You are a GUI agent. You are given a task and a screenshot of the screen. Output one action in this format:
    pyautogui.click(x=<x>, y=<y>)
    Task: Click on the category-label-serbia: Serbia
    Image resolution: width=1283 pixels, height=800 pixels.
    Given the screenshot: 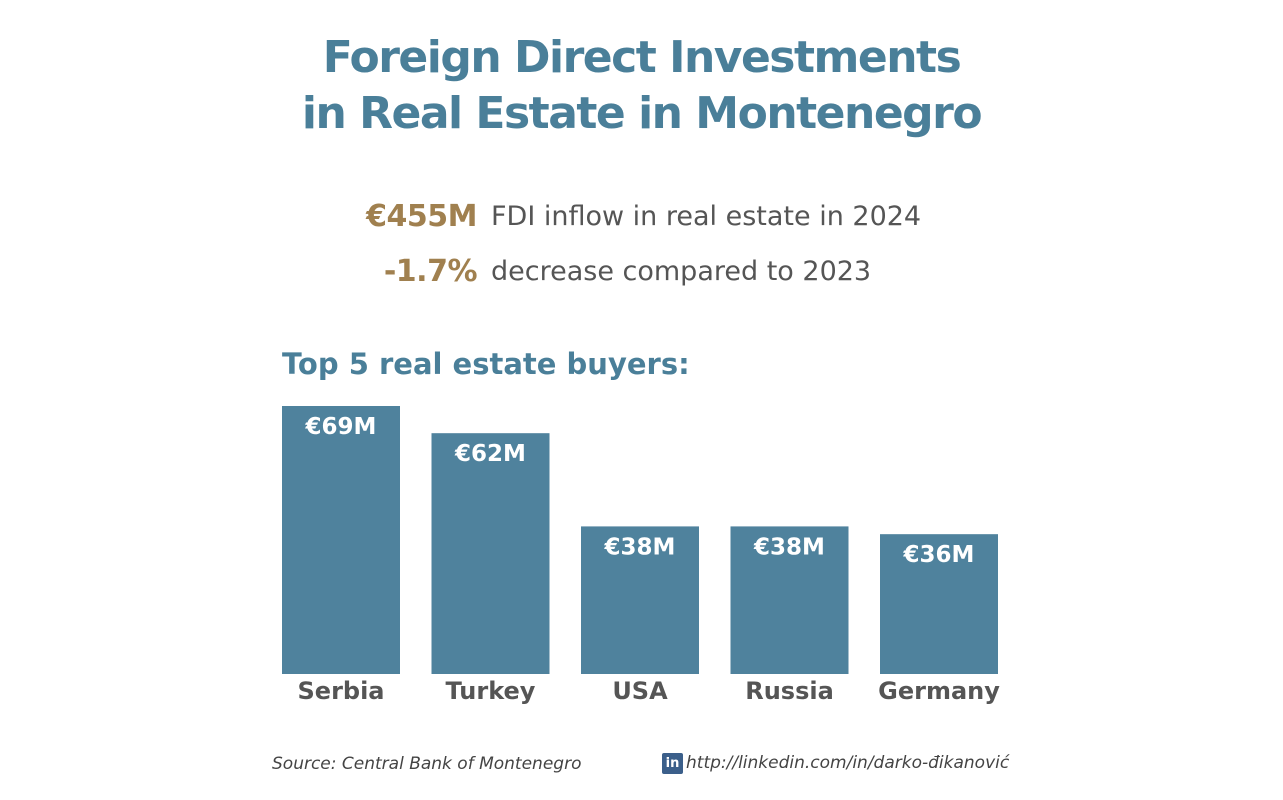 What is the action you would take?
    pyautogui.click(x=341, y=691)
    